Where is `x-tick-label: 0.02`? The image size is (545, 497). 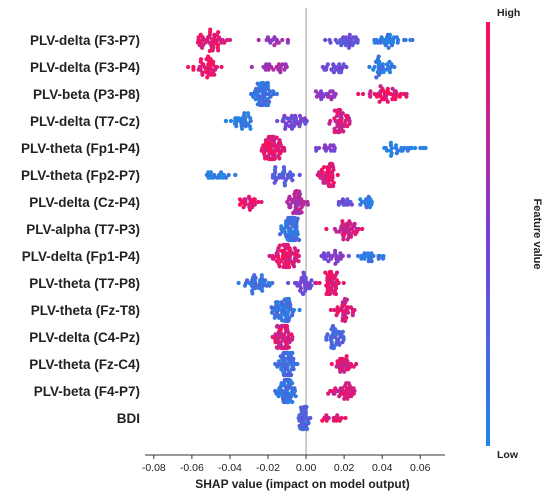 x-tick-label: 0.02 is located at coordinates (344, 468).